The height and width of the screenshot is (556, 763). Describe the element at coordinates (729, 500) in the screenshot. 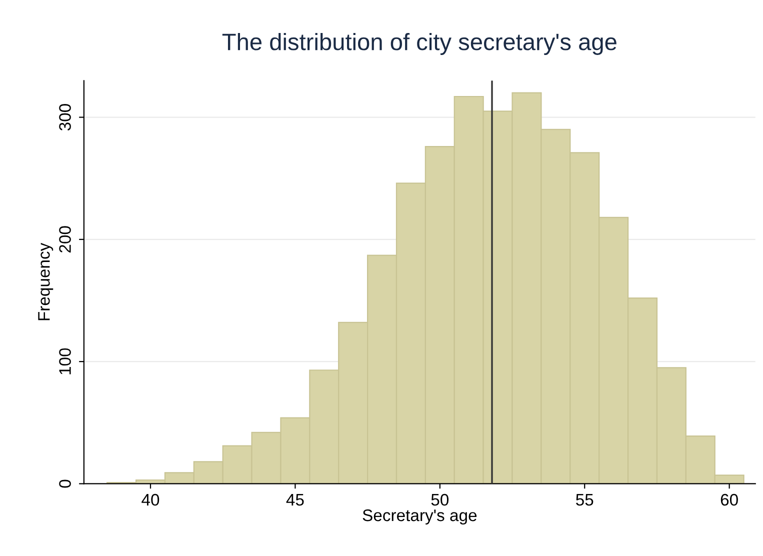

I see `x-tick-label: 60` at that location.